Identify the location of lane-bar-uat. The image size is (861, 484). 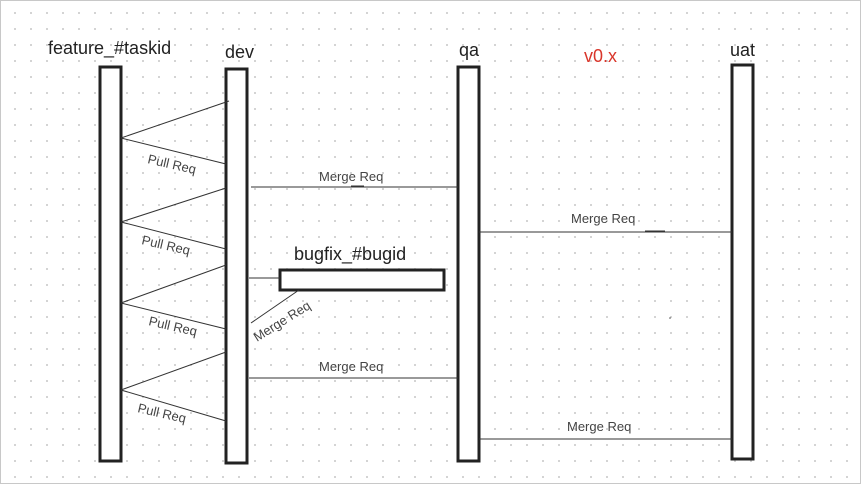
(742, 262).